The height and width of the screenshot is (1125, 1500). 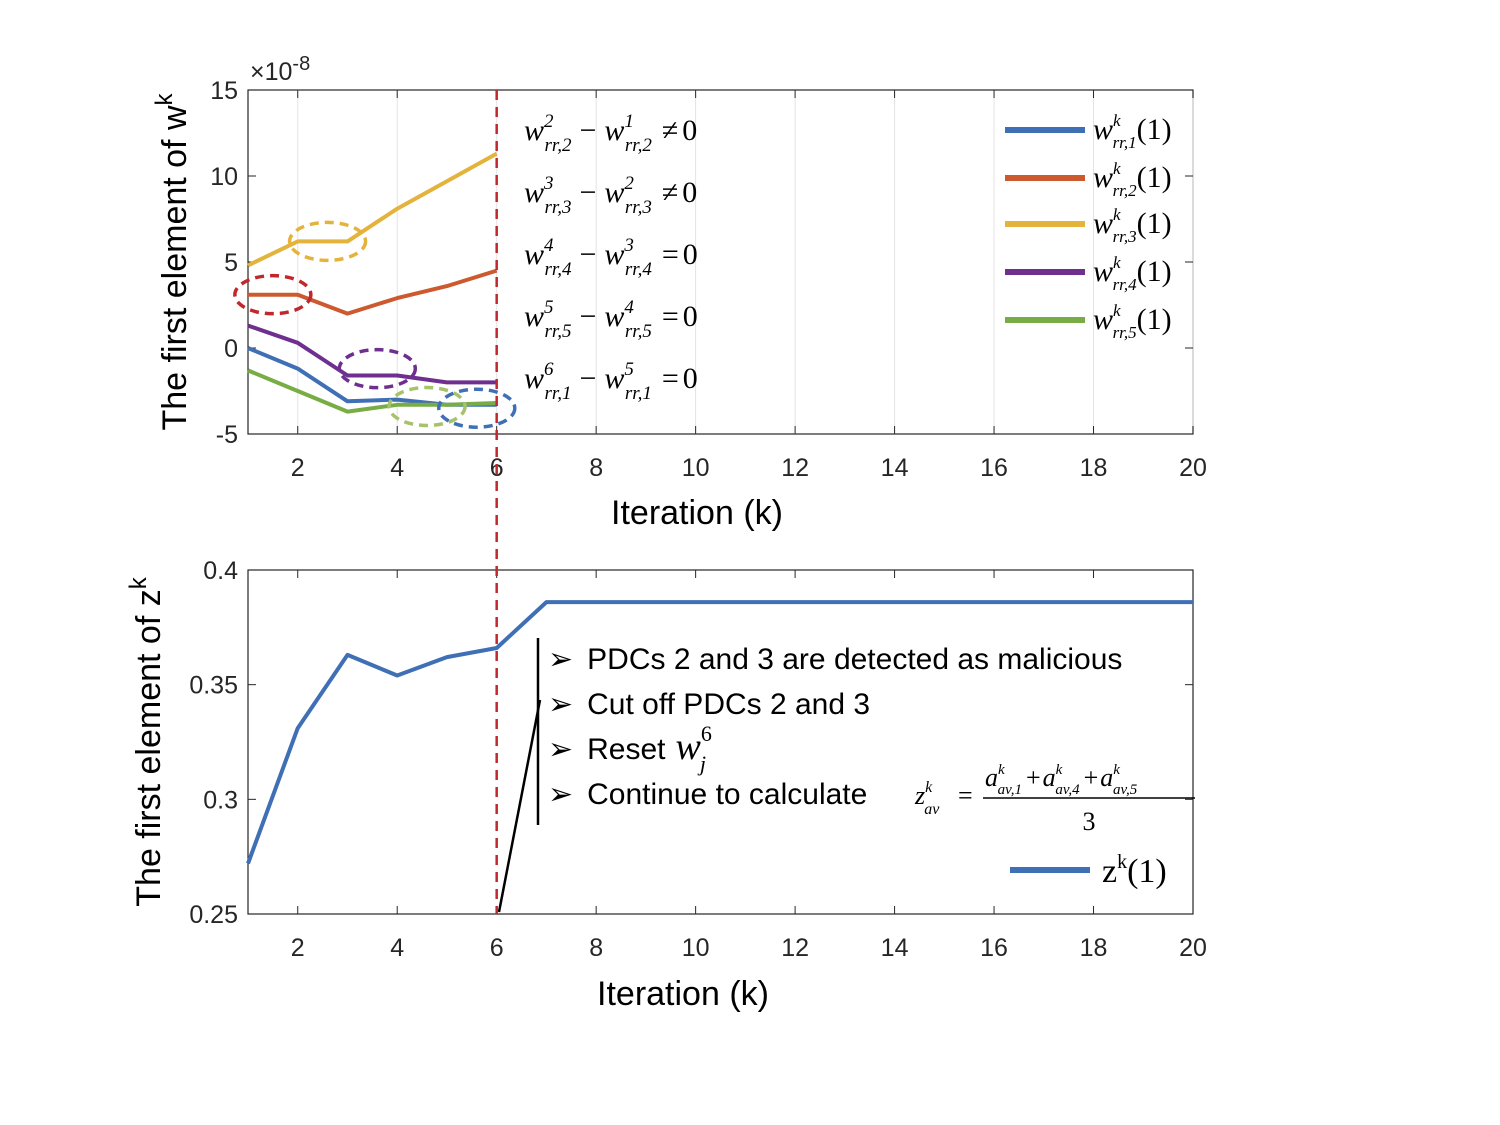 What do you see at coordinates (213, 915) in the screenshot?
I see `y-tick-label: 0.25` at bounding box center [213, 915].